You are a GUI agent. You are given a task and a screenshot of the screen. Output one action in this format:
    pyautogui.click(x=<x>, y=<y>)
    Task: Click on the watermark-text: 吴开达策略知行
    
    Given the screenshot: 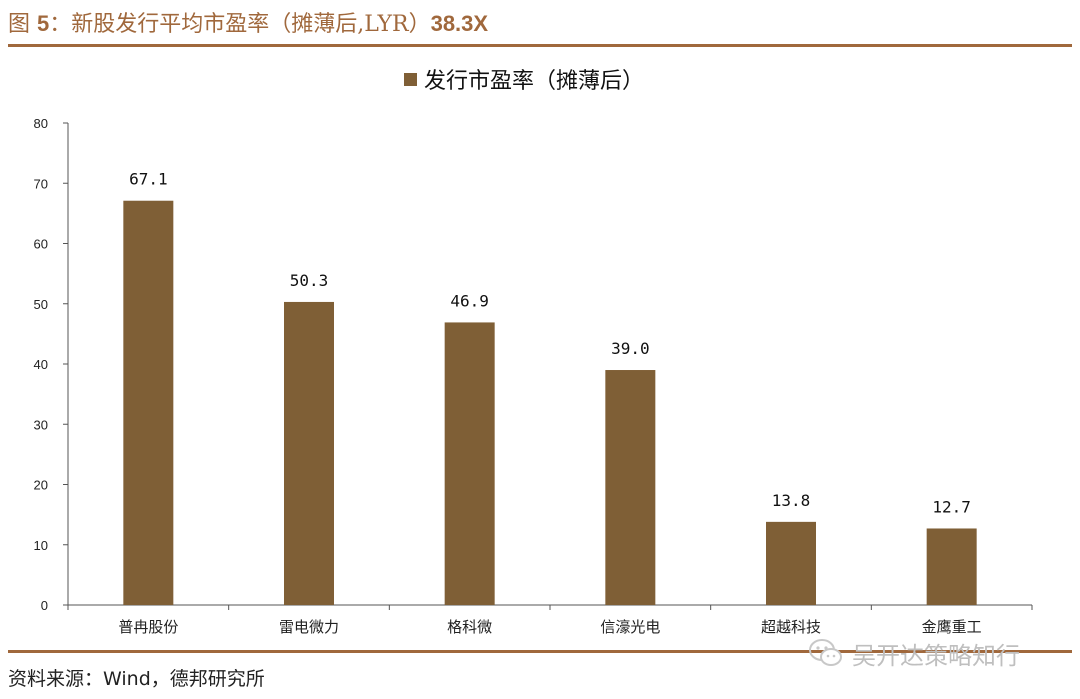 What is the action you would take?
    pyautogui.click(x=936, y=655)
    